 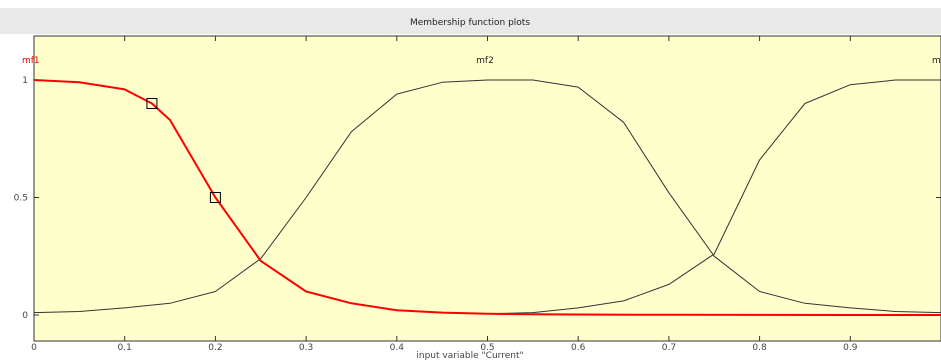 I want to click on selected-handles, so click(x=183, y=150).